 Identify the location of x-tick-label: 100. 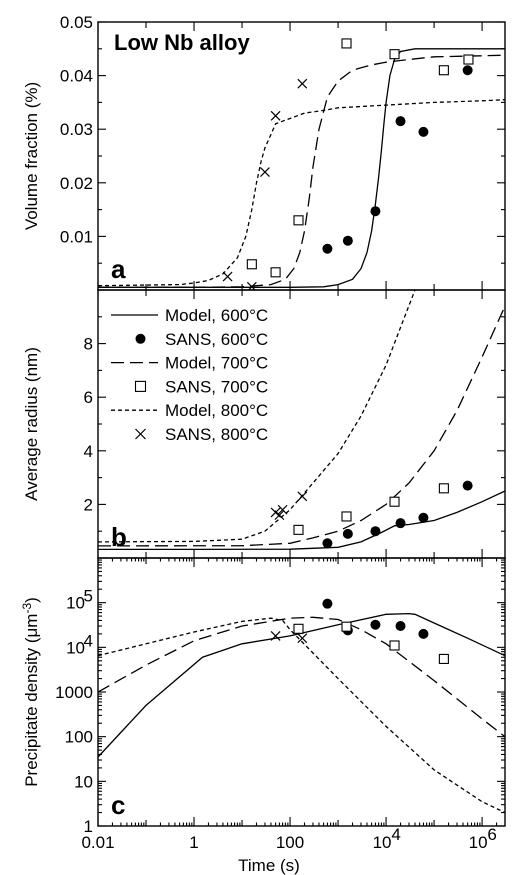
(290, 842).